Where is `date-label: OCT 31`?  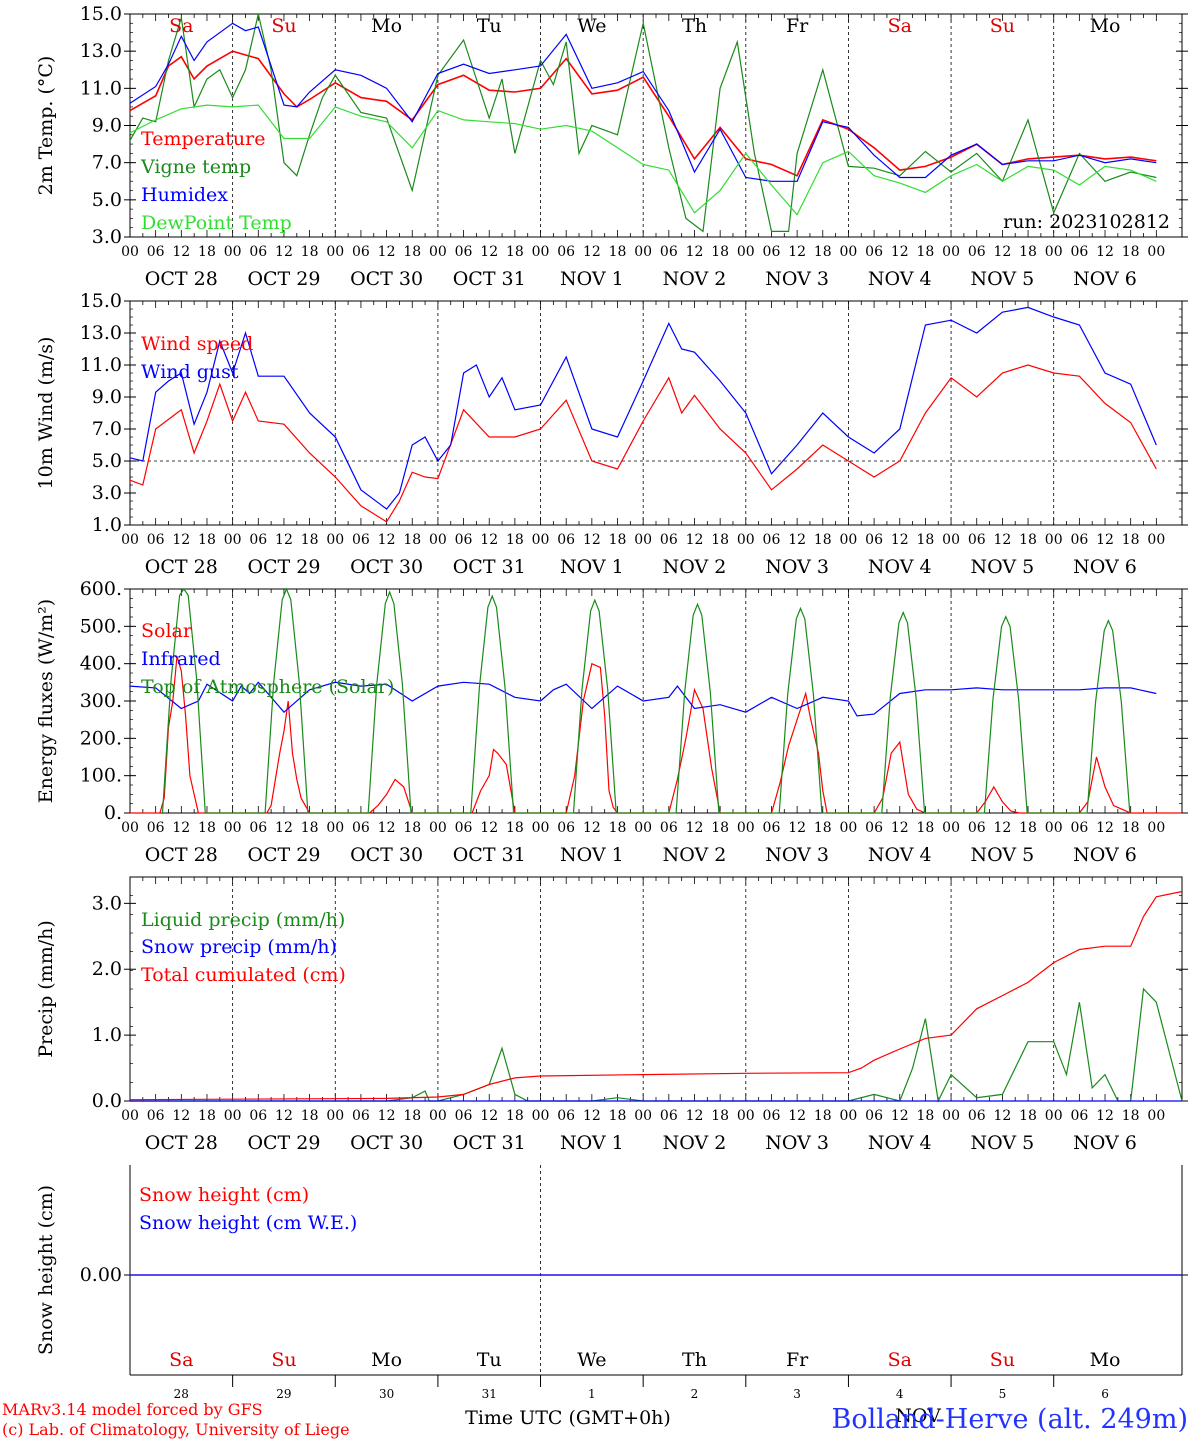
date-label: OCT 31 is located at coordinates (489, 567).